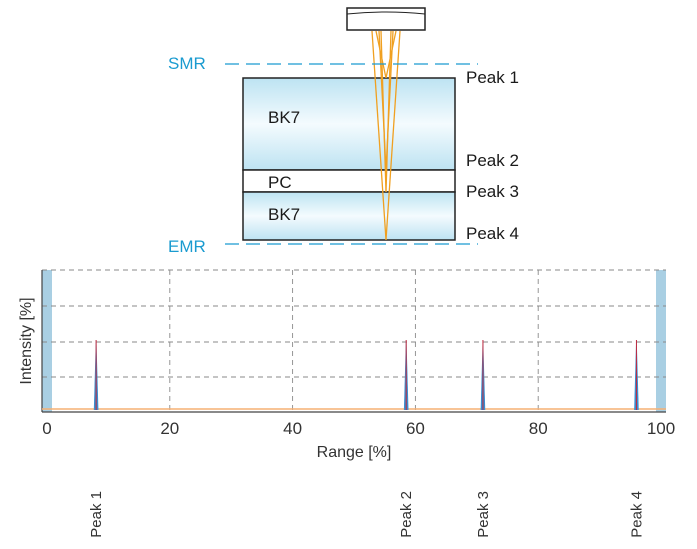 Image resolution: width=697 pixels, height=549 pixels. Describe the element at coordinates (284, 214) in the screenshot. I see `layer-label-bk7-bottom: BK7` at that location.